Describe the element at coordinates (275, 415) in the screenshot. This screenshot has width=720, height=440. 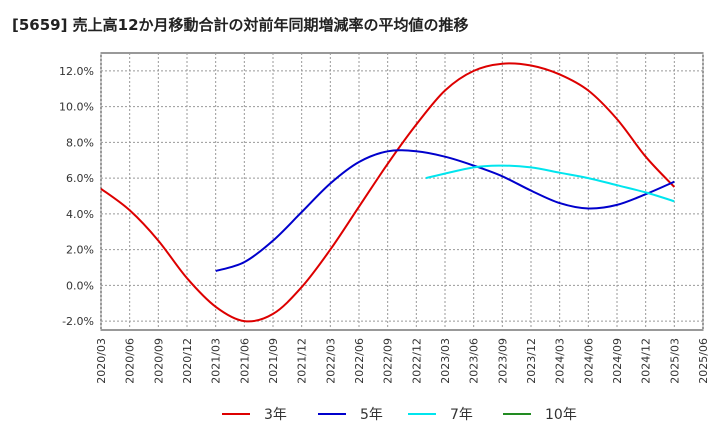
I see `legend-label-3年: 3年` at that location.